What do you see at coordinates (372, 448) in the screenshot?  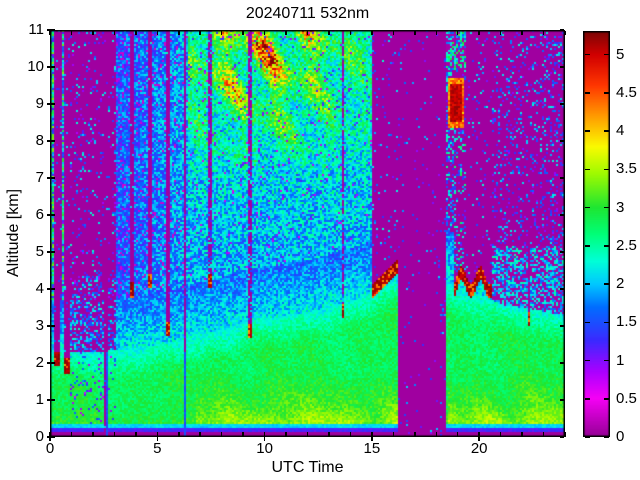 I see `x-tick-label: 15` at bounding box center [372, 448].